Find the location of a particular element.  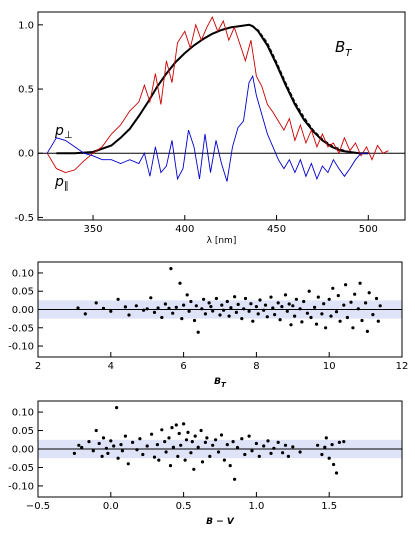

bt-label-sub: T is located at coordinates (348, 53).